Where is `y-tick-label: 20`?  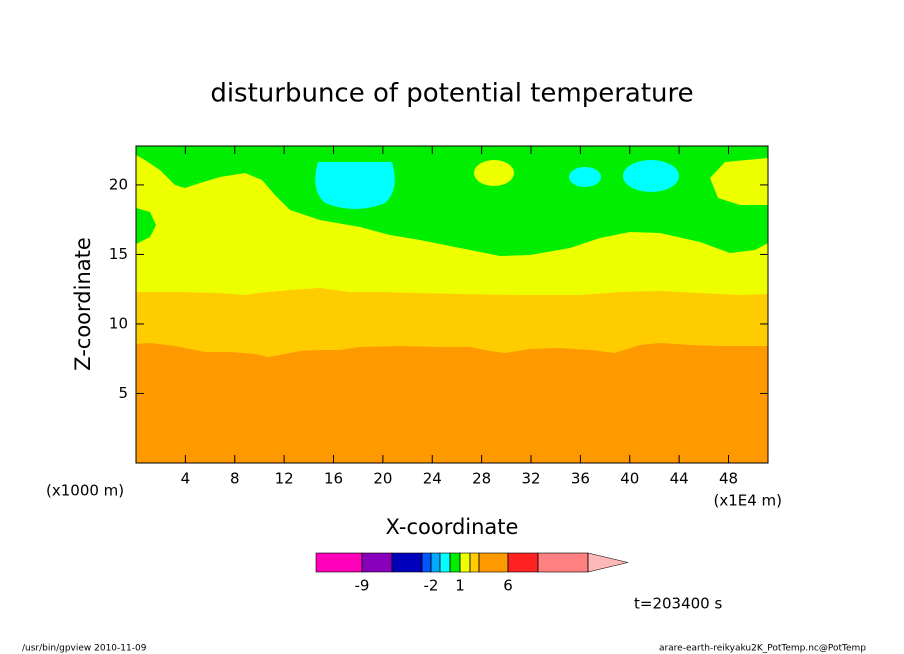 y-tick-label: 20 is located at coordinates (118, 184).